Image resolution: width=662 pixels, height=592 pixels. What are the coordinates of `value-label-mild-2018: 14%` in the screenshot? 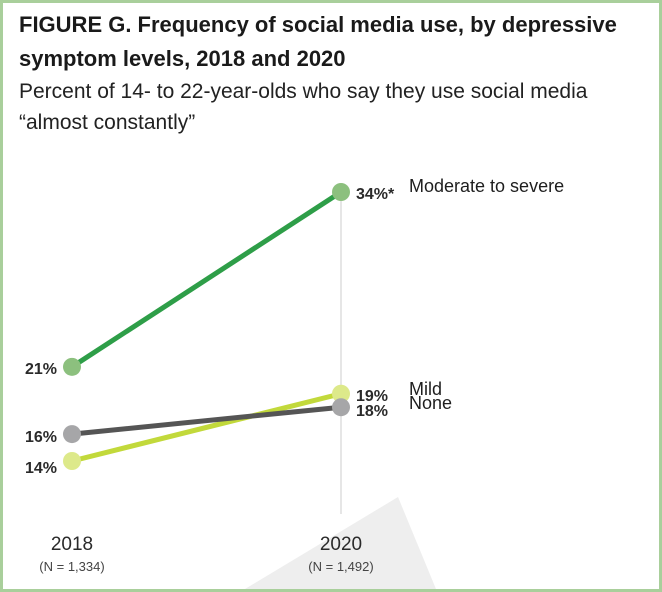 It's located at (41, 468).